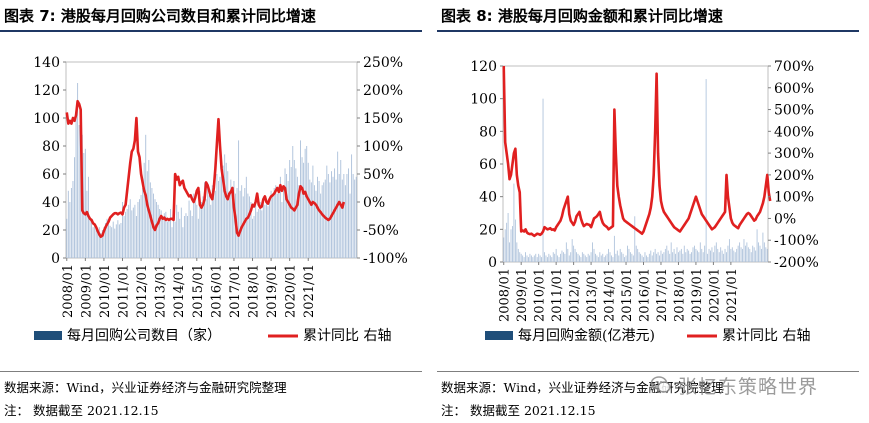 The width and height of the screenshot is (869, 423). Describe the element at coordinates (46, 91) in the screenshot. I see `left-tick-label: 120` at that location.